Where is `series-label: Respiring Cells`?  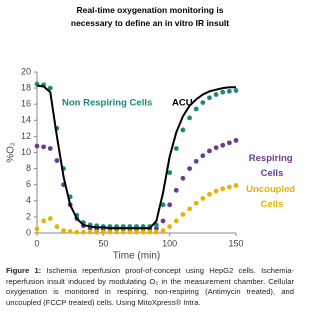
series-label: Respiring Cells is located at coordinates (272, 166).